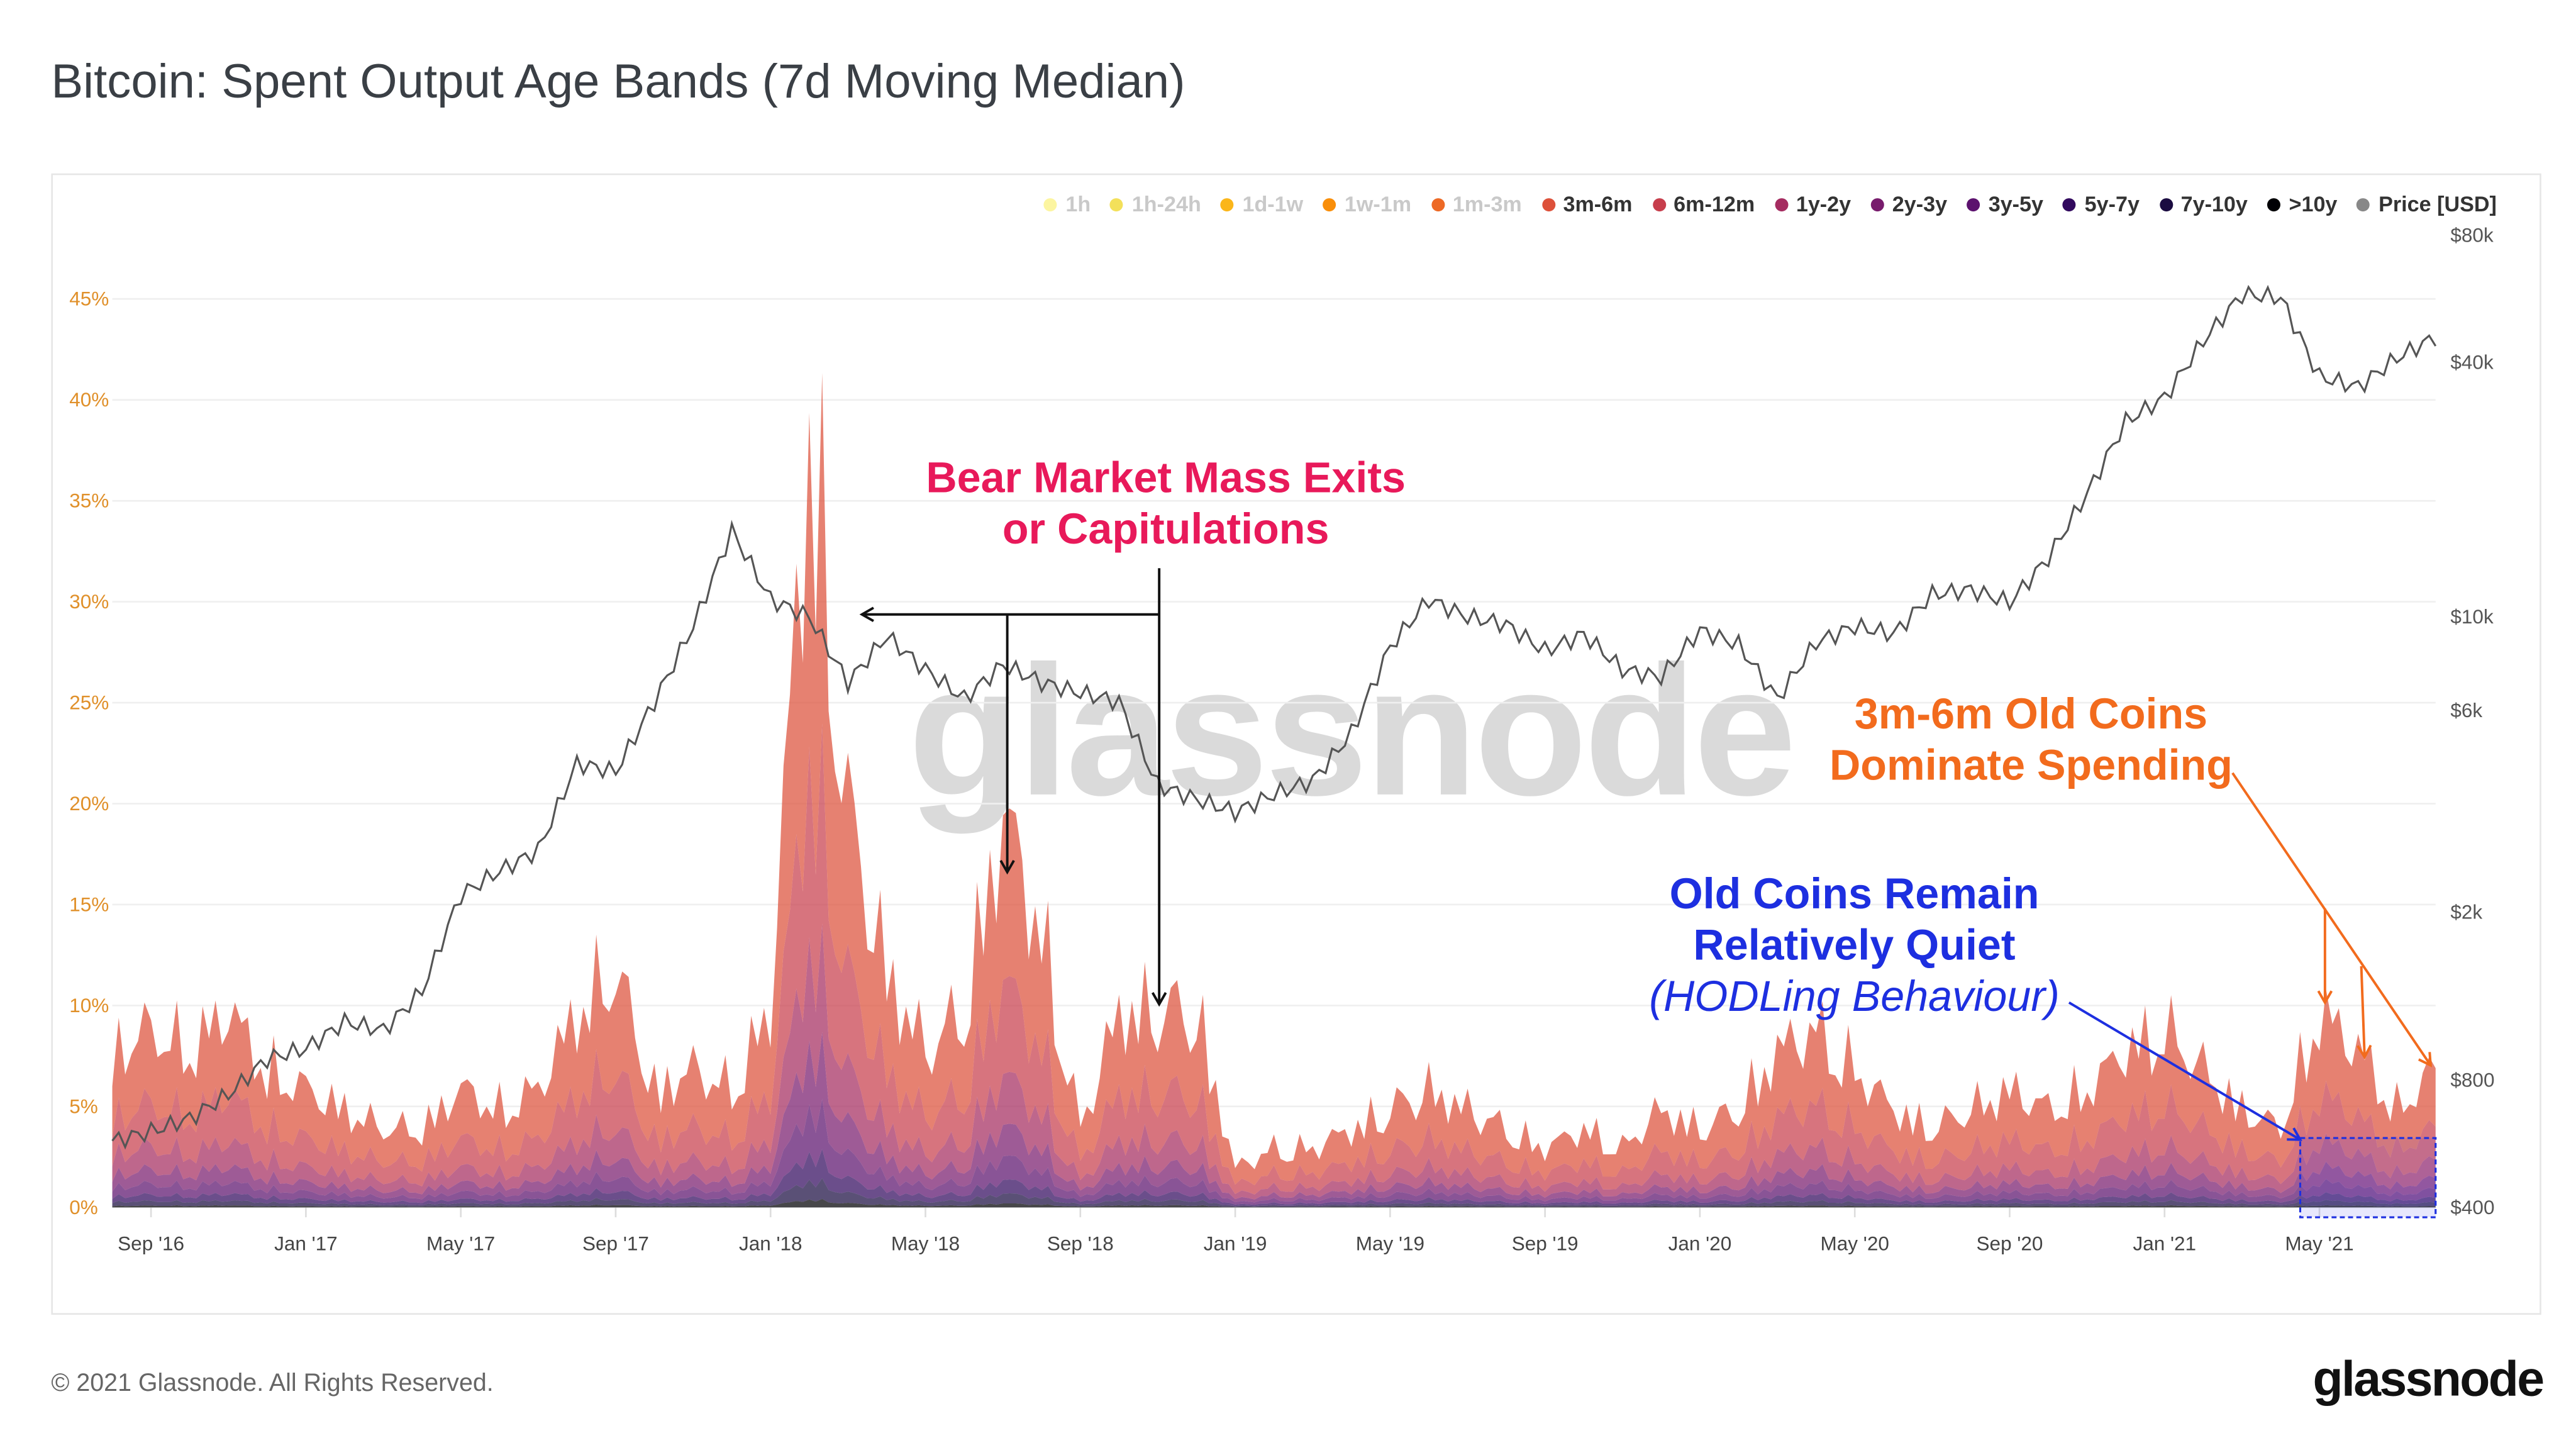 This screenshot has width=2576, height=1450. Describe the element at coordinates (1352, 730) in the screenshot. I see `watermark: glassnode` at that location.